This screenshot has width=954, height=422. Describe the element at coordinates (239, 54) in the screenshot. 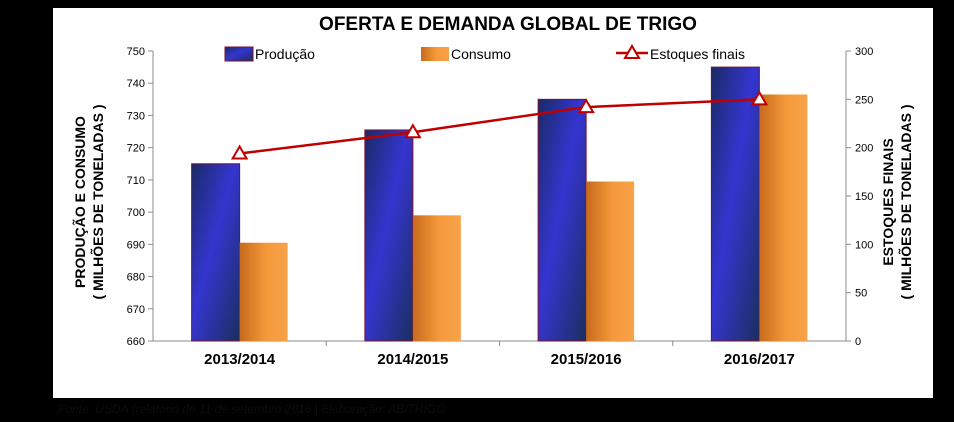

I see `legend-swatch-producao` at that location.